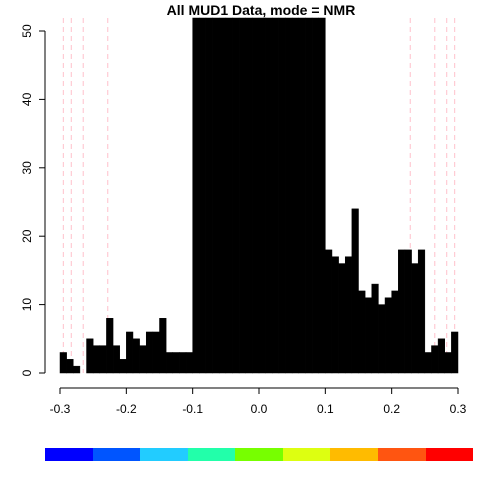 The height and width of the screenshot is (504, 504). What do you see at coordinates (325, 409) in the screenshot?
I see `x-tick-label: 0.1` at bounding box center [325, 409].